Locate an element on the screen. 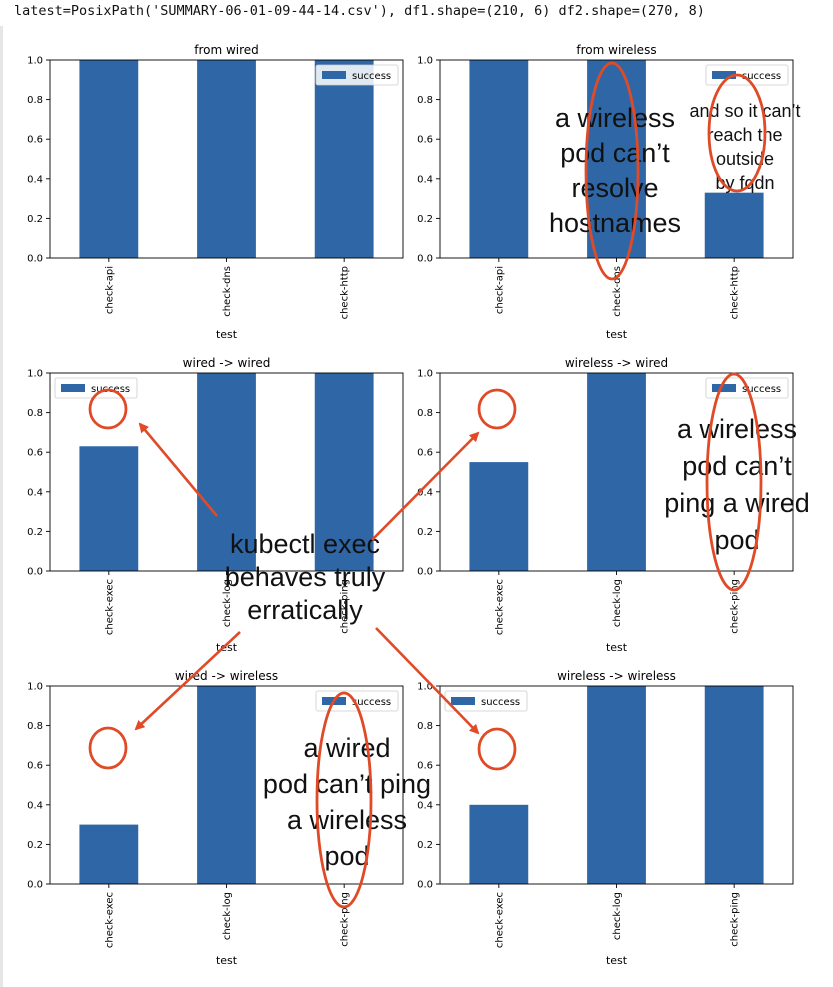 The width and height of the screenshot is (833, 987). annotation-wireless-ping-wired: a wireless pod can’t ping a wired pod is located at coordinates (737, 484).